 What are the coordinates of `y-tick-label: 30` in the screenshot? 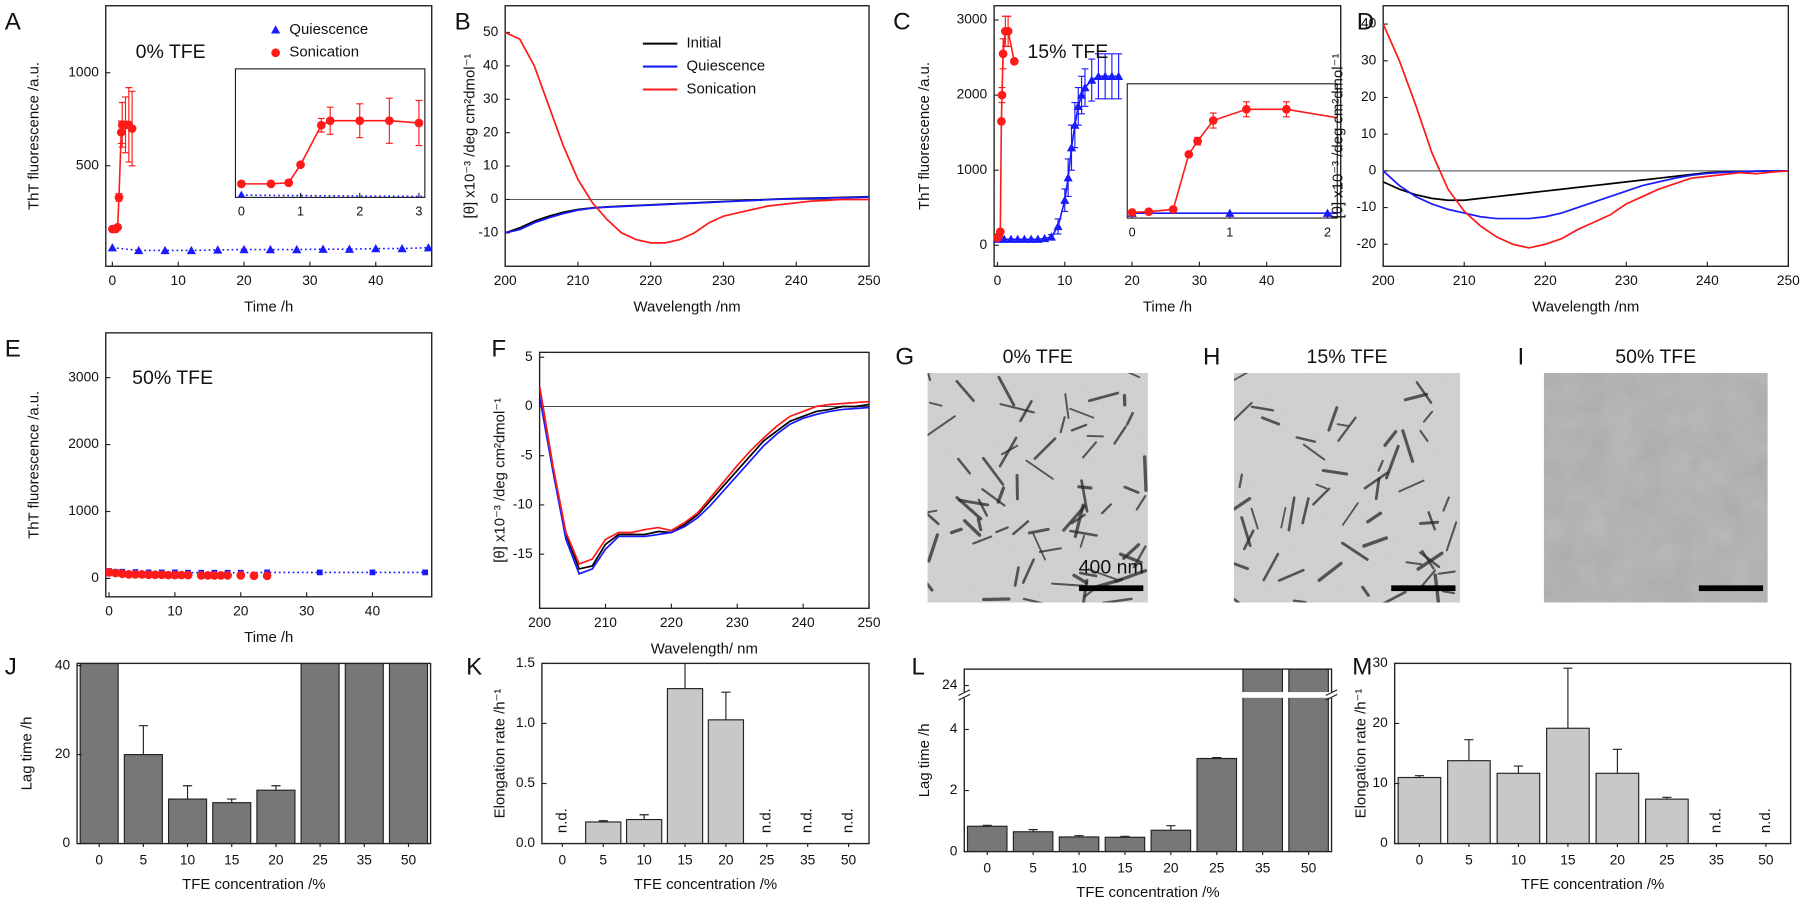 It's located at (1380, 662).